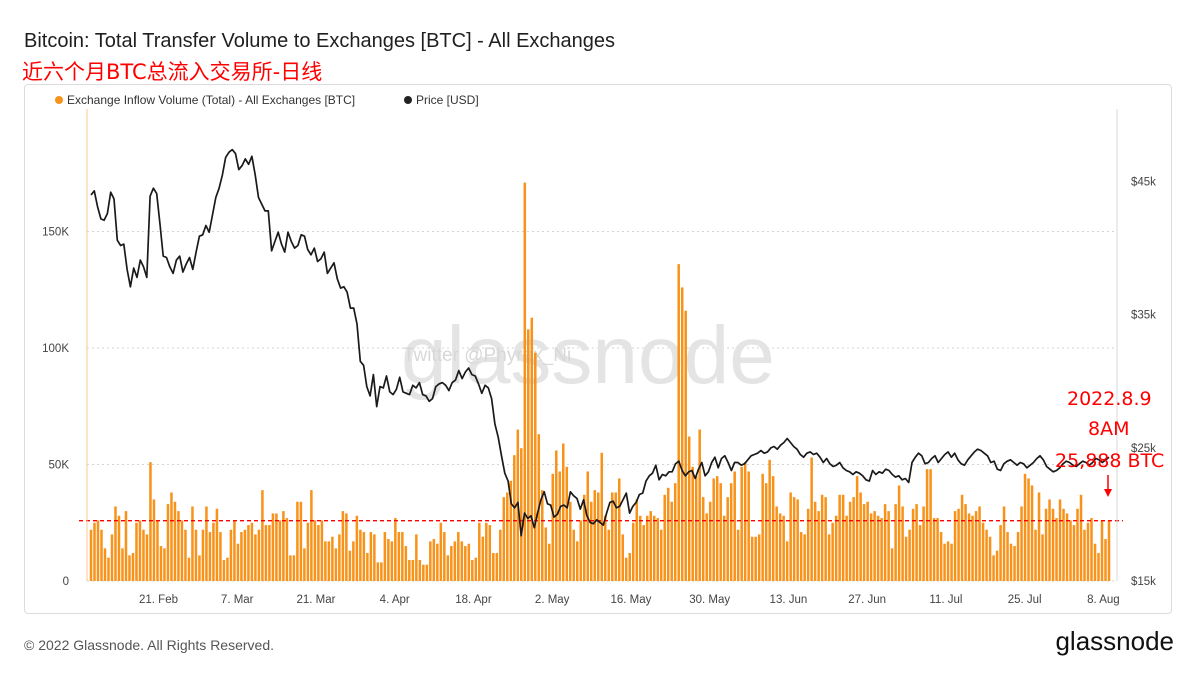 The image size is (1200, 675). What do you see at coordinates (789, 600) in the screenshot?
I see `x-tick-label: 13. Jun` at bounding box center [789, 600].